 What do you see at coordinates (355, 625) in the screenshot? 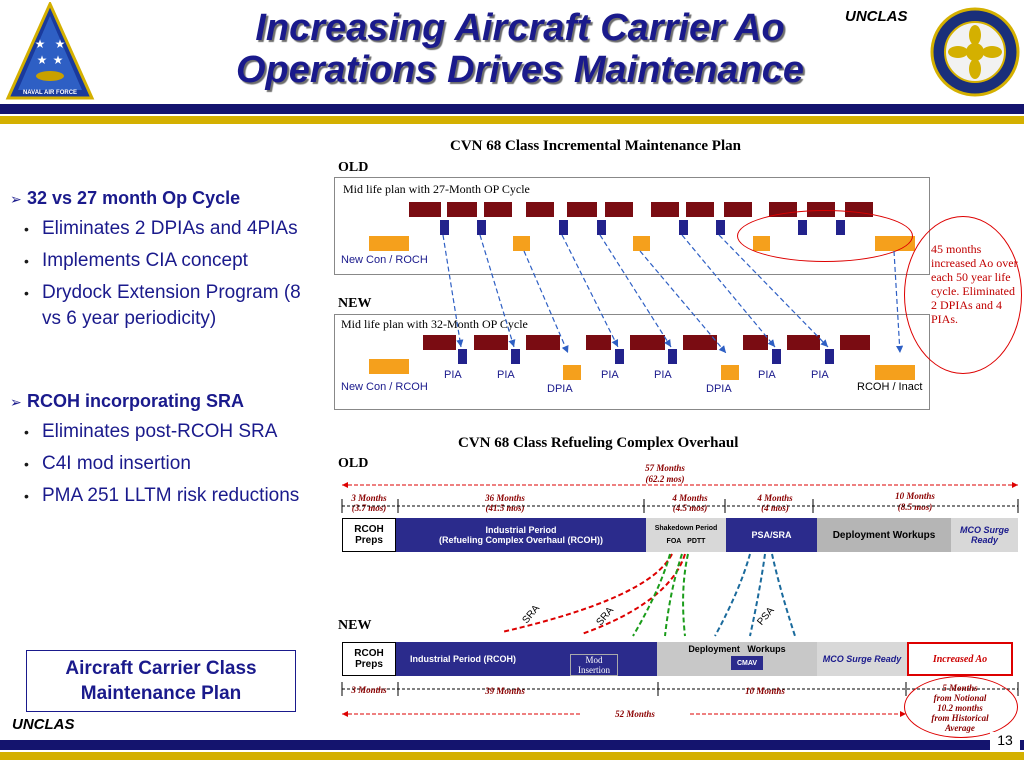
I see `rcoh-new-label: NEW` at bounding box center [355, 625].